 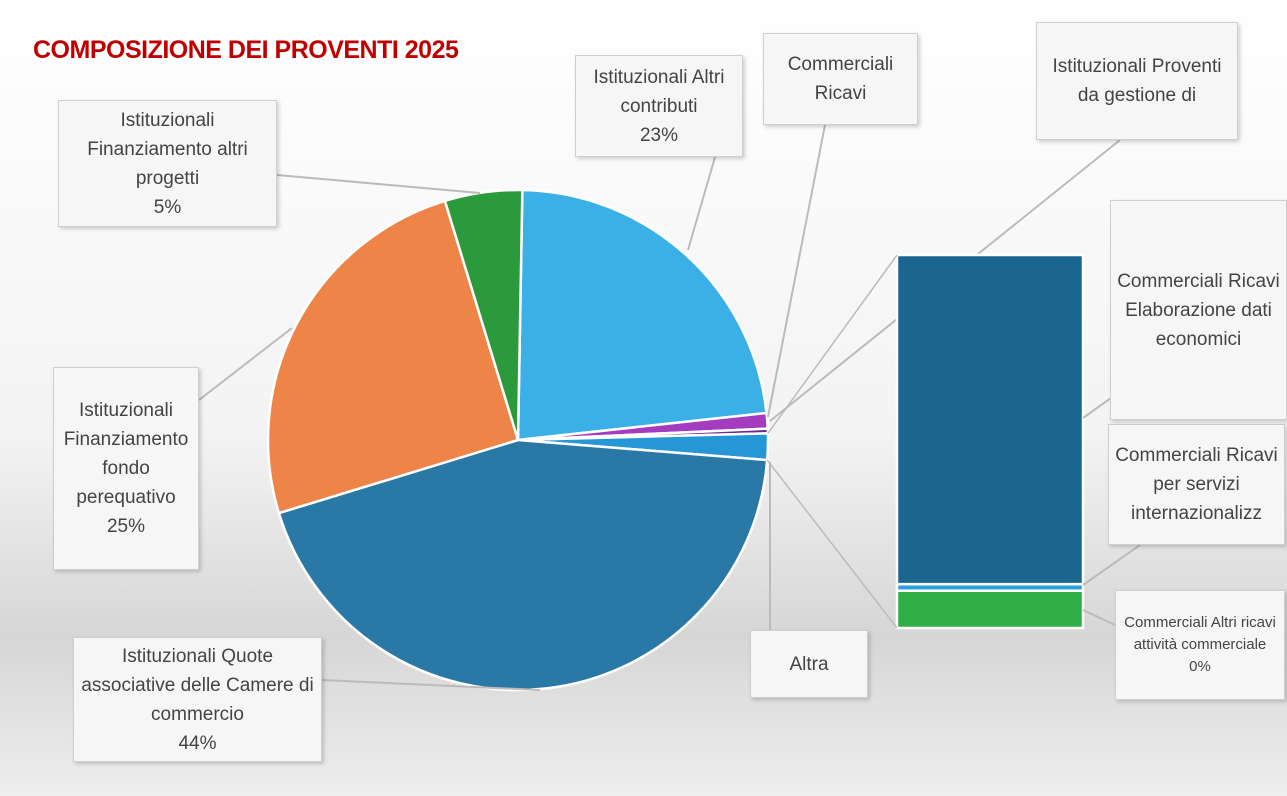 What do you see at coordinates (126, 526) in the screenshot?
I see `value-label: 25%` at bounding box center [126, 526].